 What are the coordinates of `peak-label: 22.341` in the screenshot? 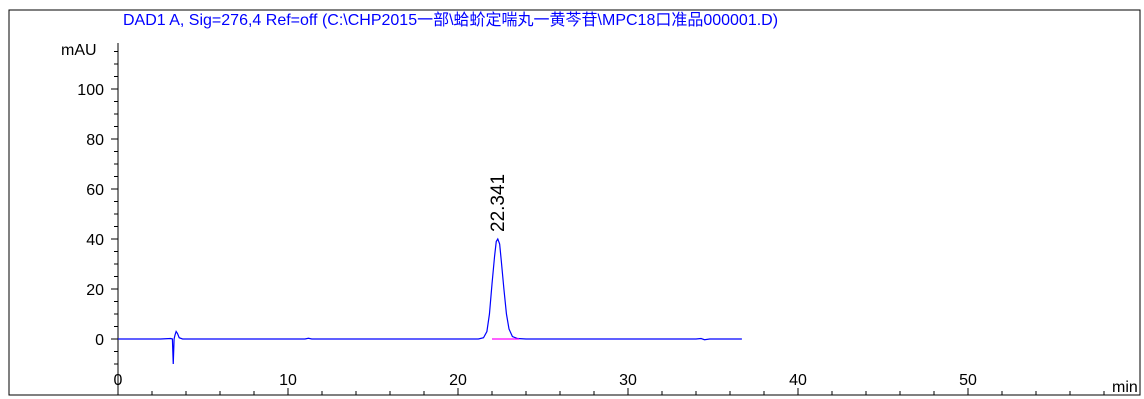 It's located at (498, 203).